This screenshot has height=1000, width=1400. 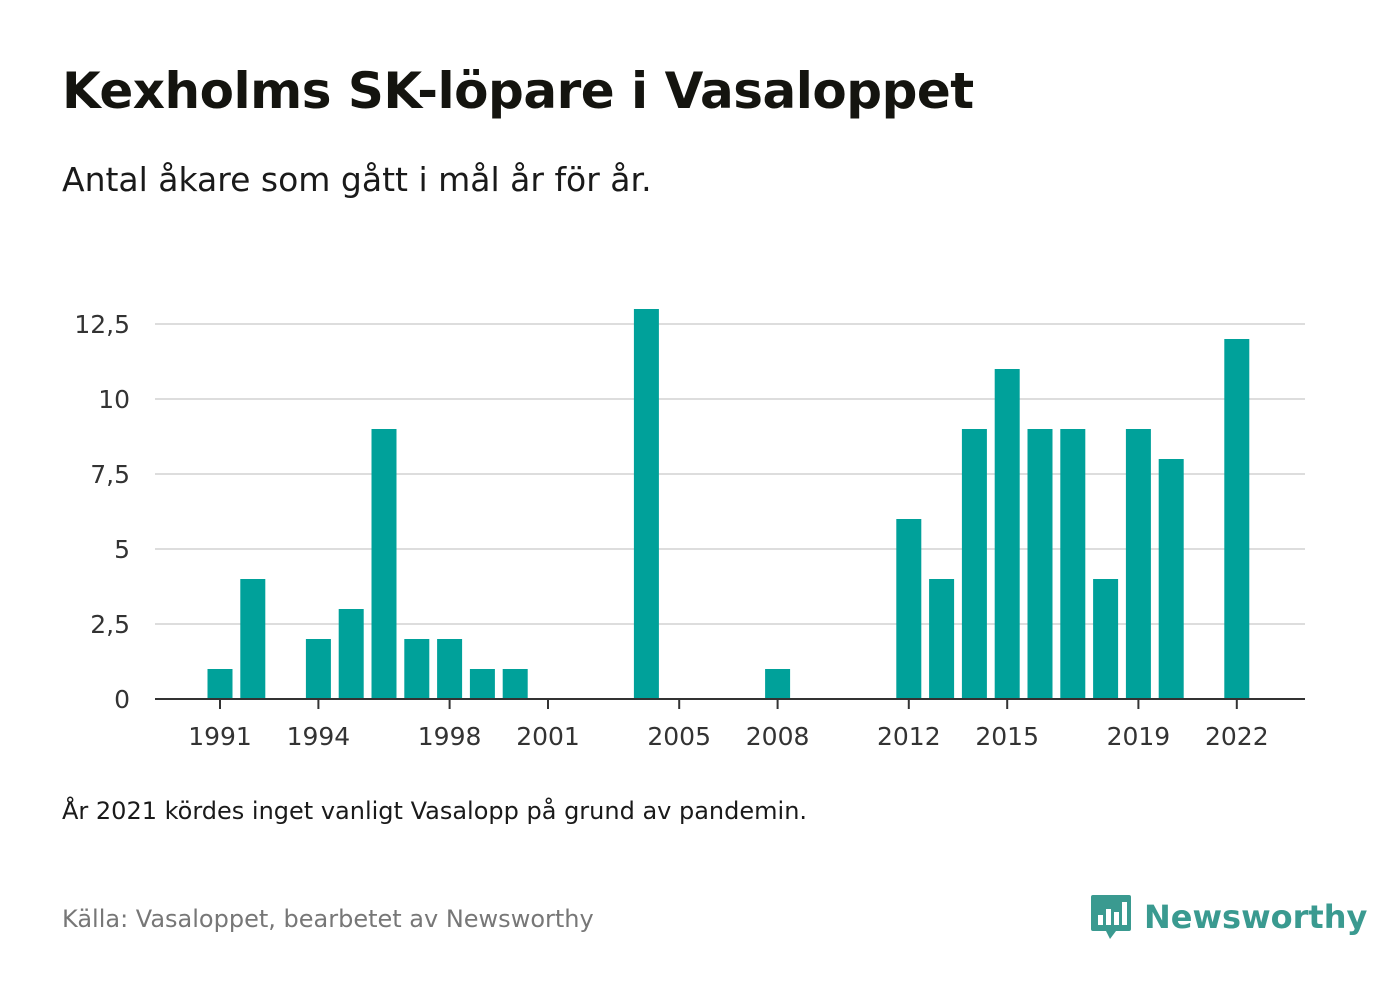 What do you see at coordinates (778, 684) in the screenshot?
I see `bar-2008` at bounding box center [778, 684].